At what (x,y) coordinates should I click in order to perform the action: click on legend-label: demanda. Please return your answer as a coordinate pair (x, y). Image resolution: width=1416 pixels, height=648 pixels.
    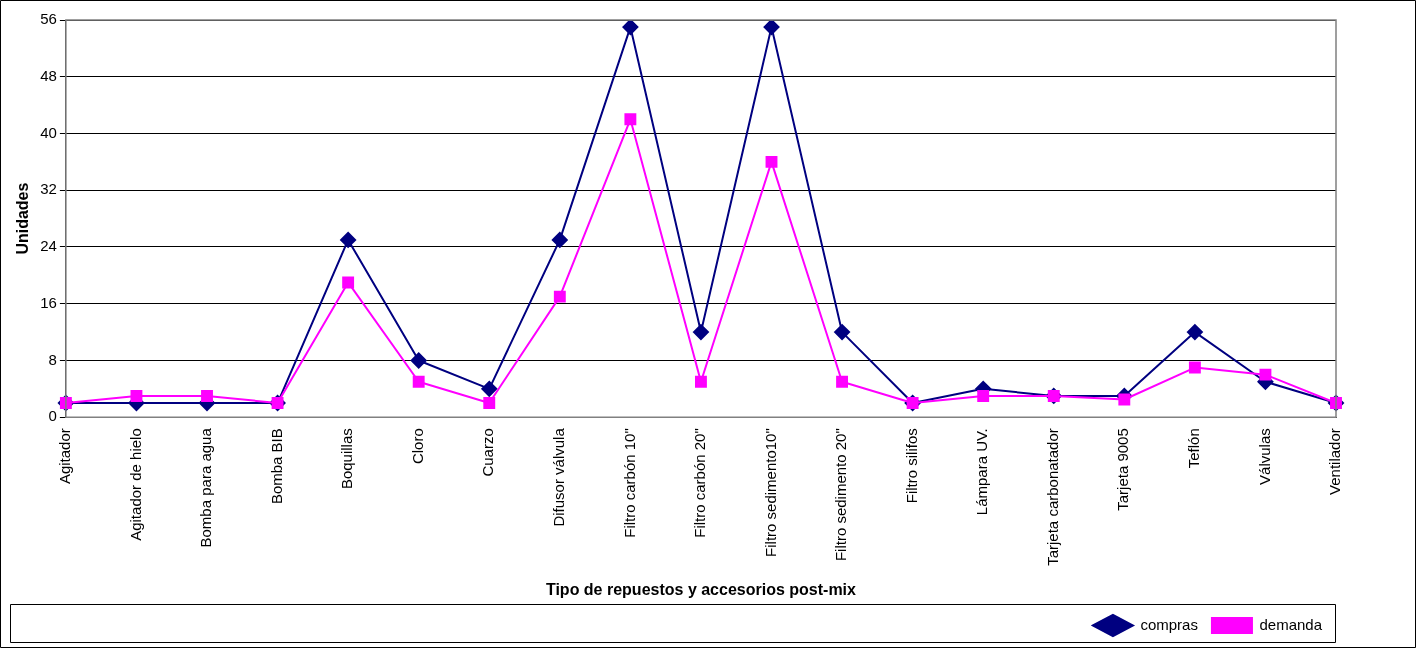
    Looking at the image, I should click on (1291, 624).